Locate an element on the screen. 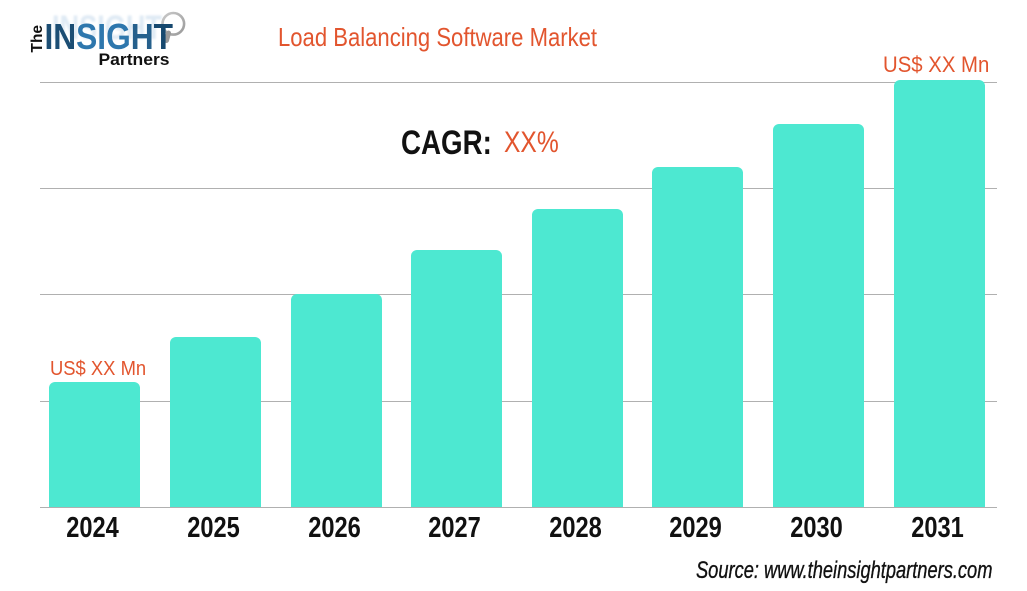 This screenshot has height=591, width=1027. svg-text: The is located at coordinates (37, 39).